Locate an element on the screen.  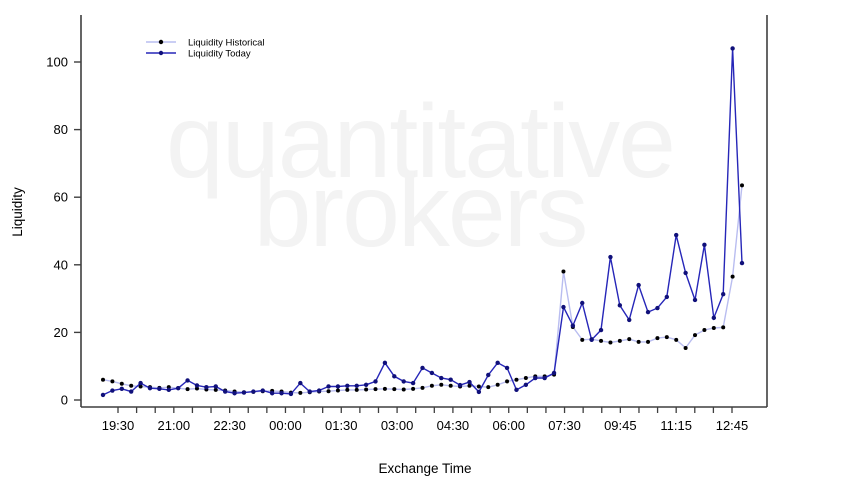
watermark-line1: quantitative is located at coordinates (421, 142).